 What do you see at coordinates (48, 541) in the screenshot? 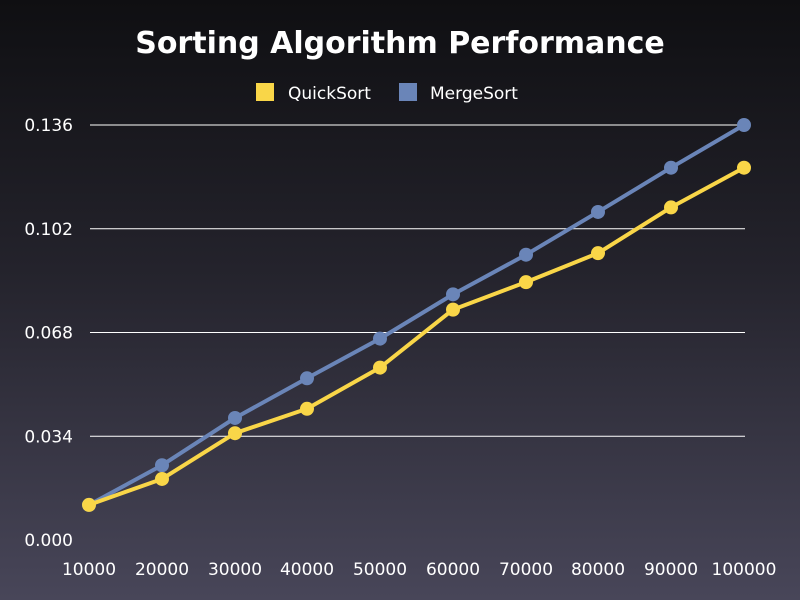
I see `y-tick-label: 0.000` at bounding box center [48, 541].